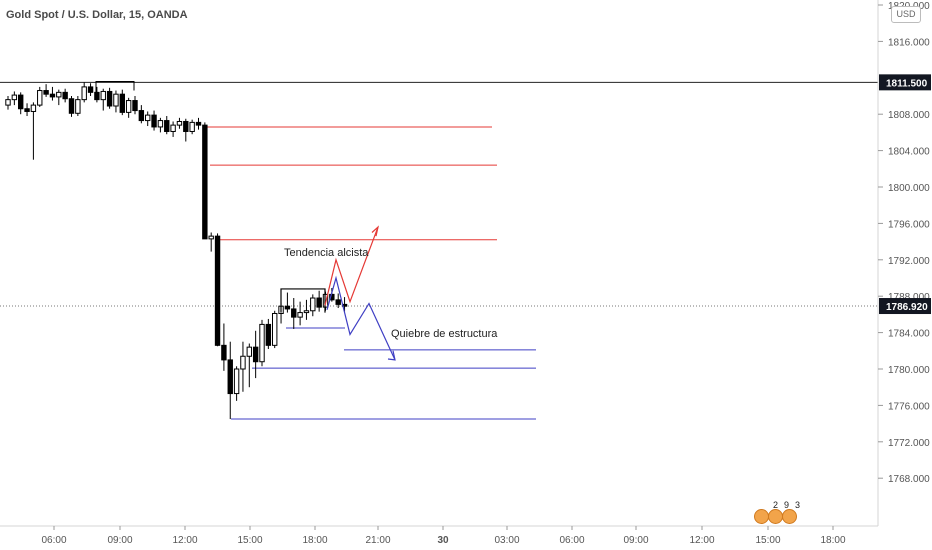 This screenshot has width=932, height=550. I want to click on event-count: 9, so click(787, 505).